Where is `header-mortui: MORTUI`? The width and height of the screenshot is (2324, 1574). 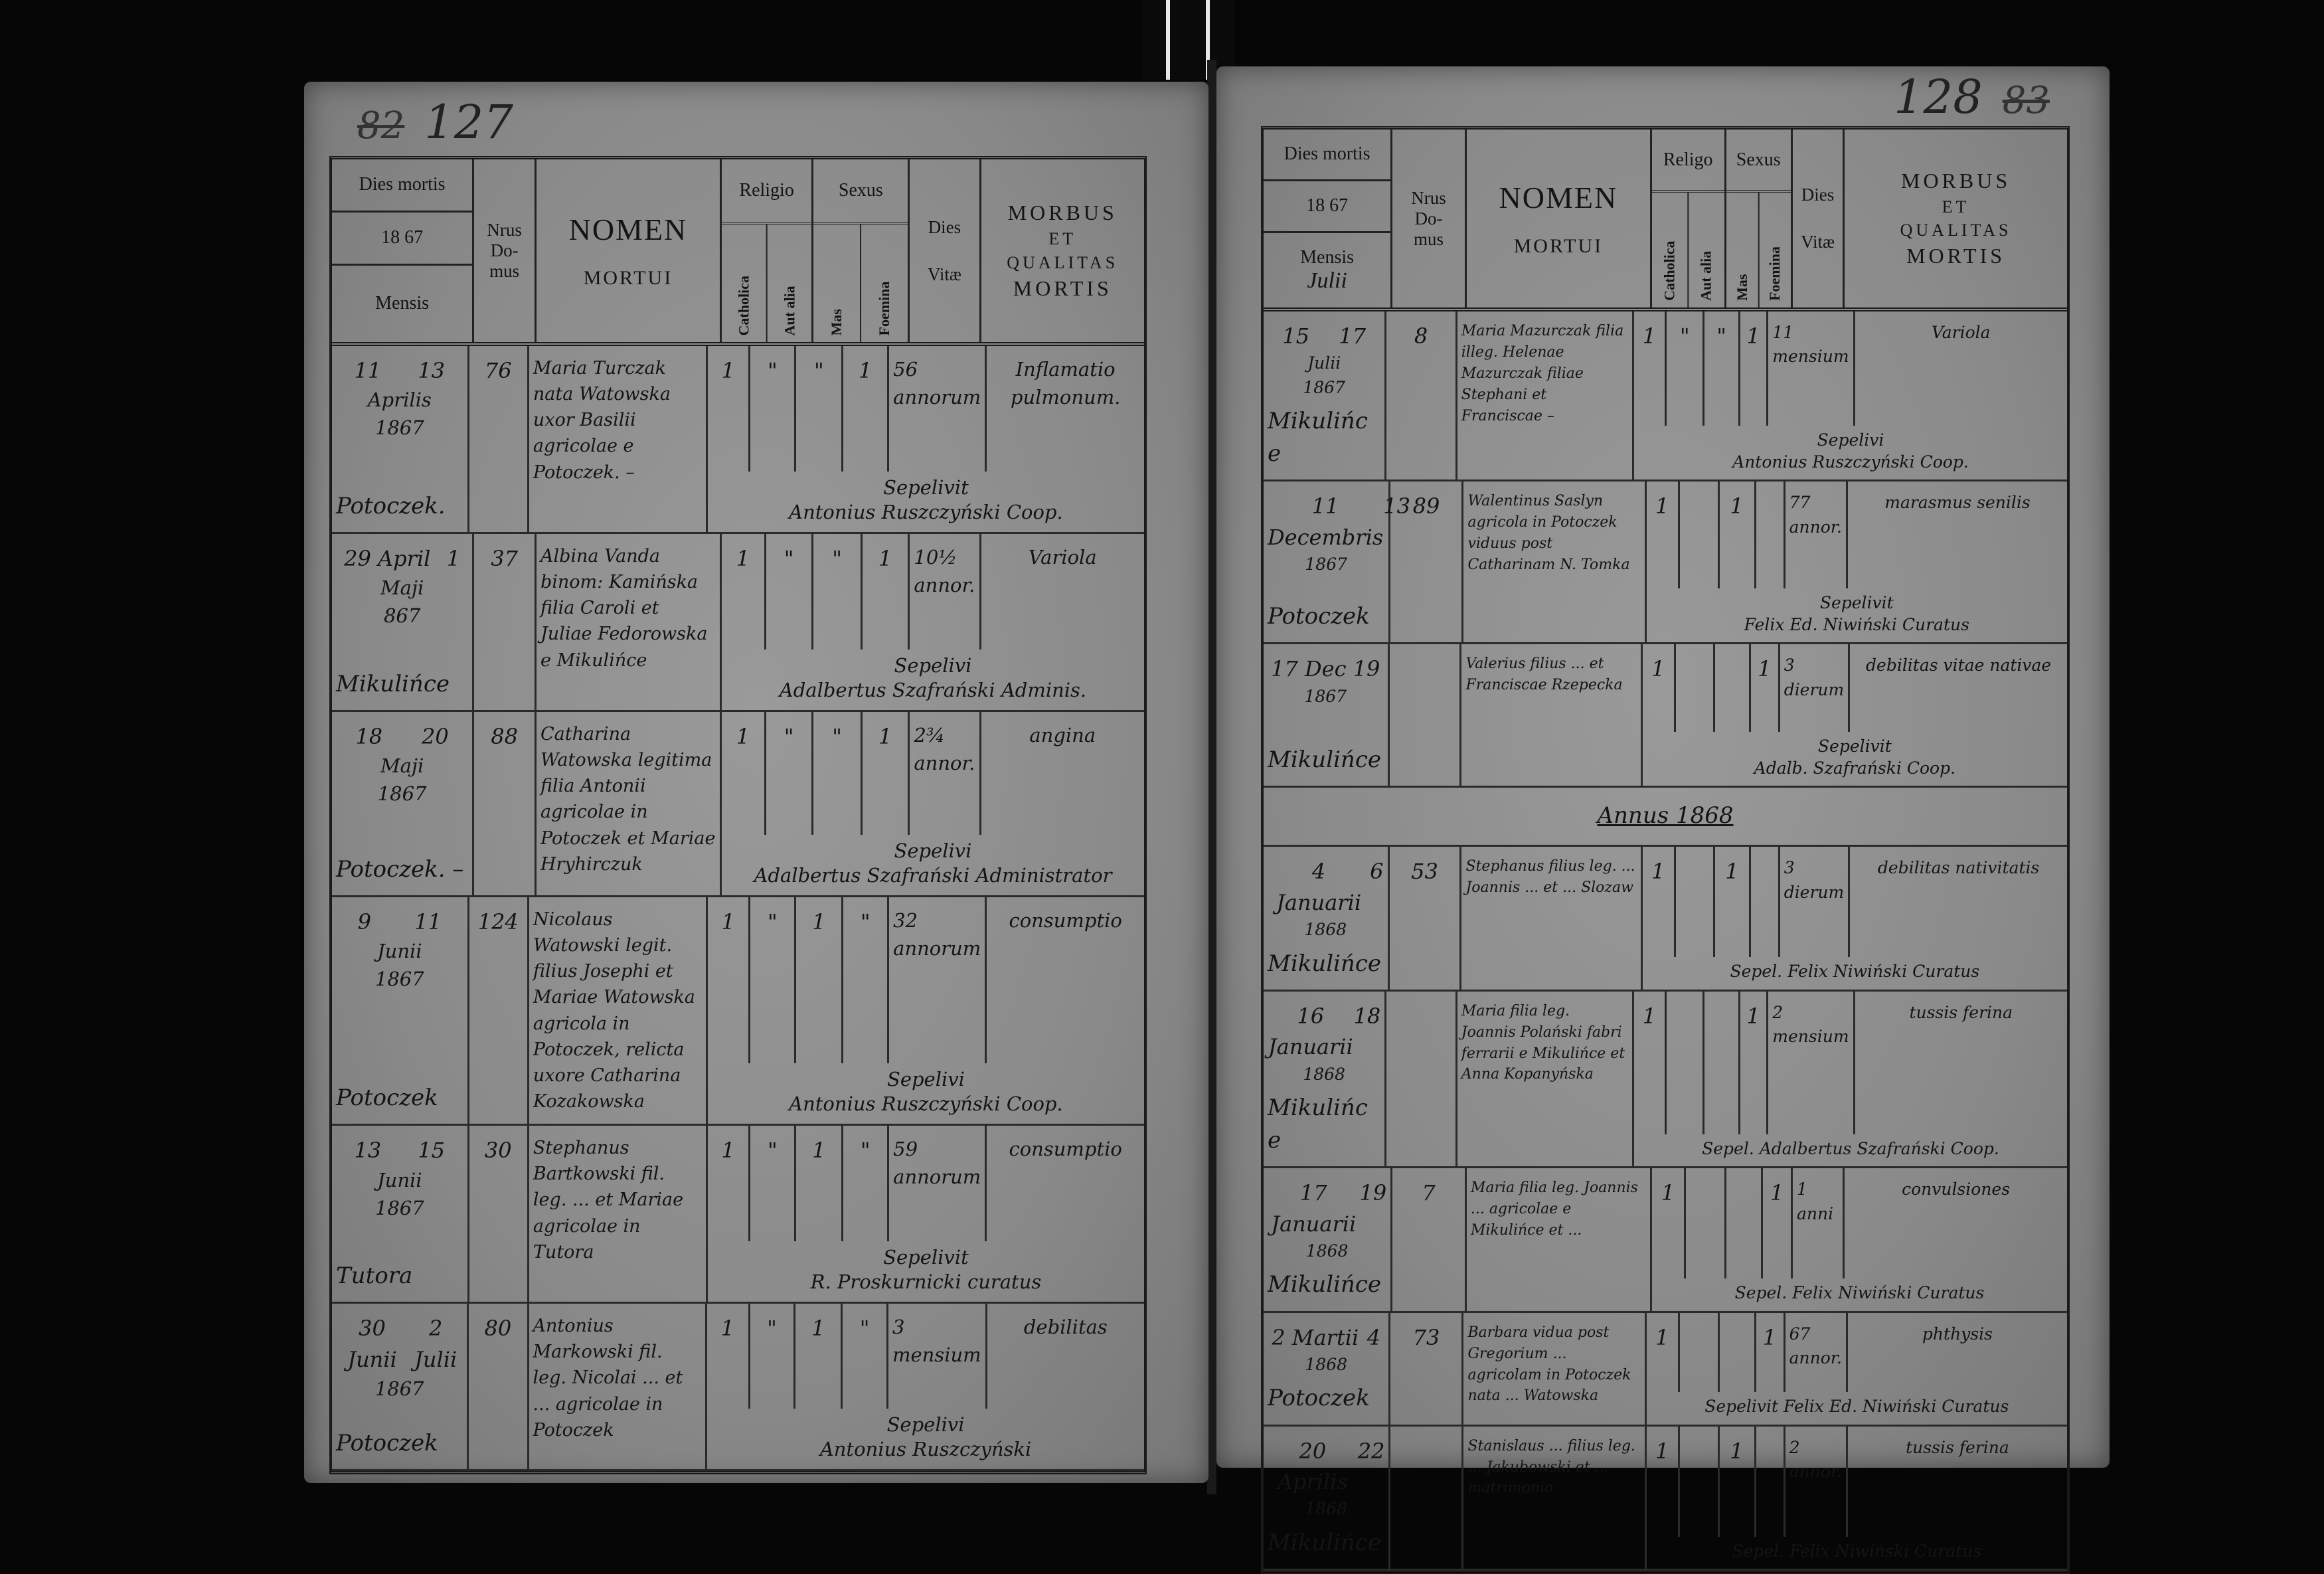
header-mortui: MORTUI is located at coordinates (1559, 245).